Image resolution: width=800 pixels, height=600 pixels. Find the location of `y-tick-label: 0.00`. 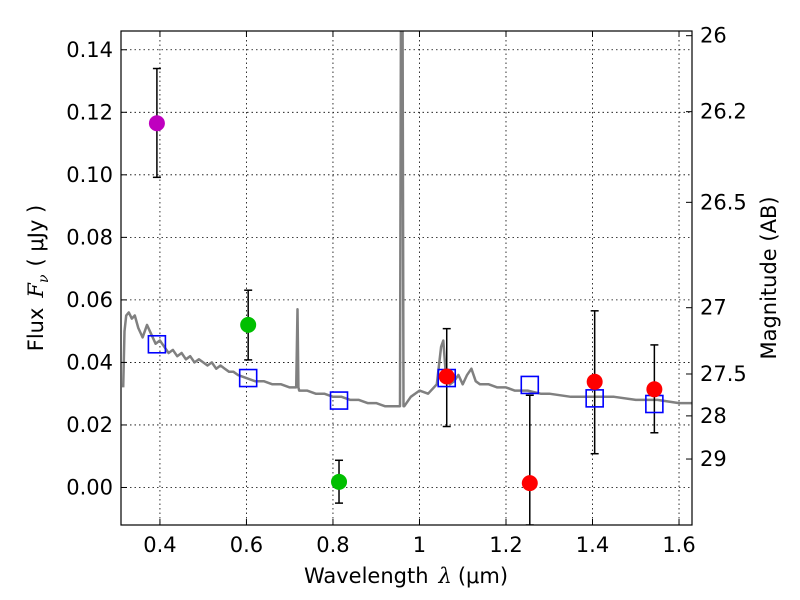

y-tick-label: 0.00 is located at coordinates (89, 487).